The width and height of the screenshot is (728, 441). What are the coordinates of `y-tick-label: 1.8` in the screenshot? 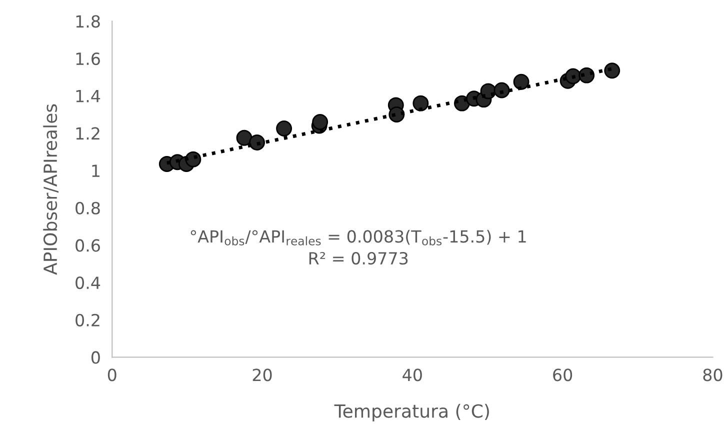 It's located at (88, 21).